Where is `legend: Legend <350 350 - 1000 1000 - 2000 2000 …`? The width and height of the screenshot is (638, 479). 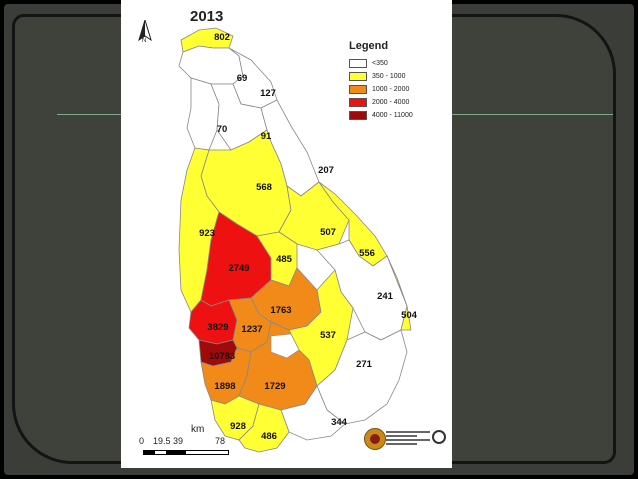 legend: Legend <350 350 - 1000 1000 - 2000 2000 … is located at coordinates (397, 81).